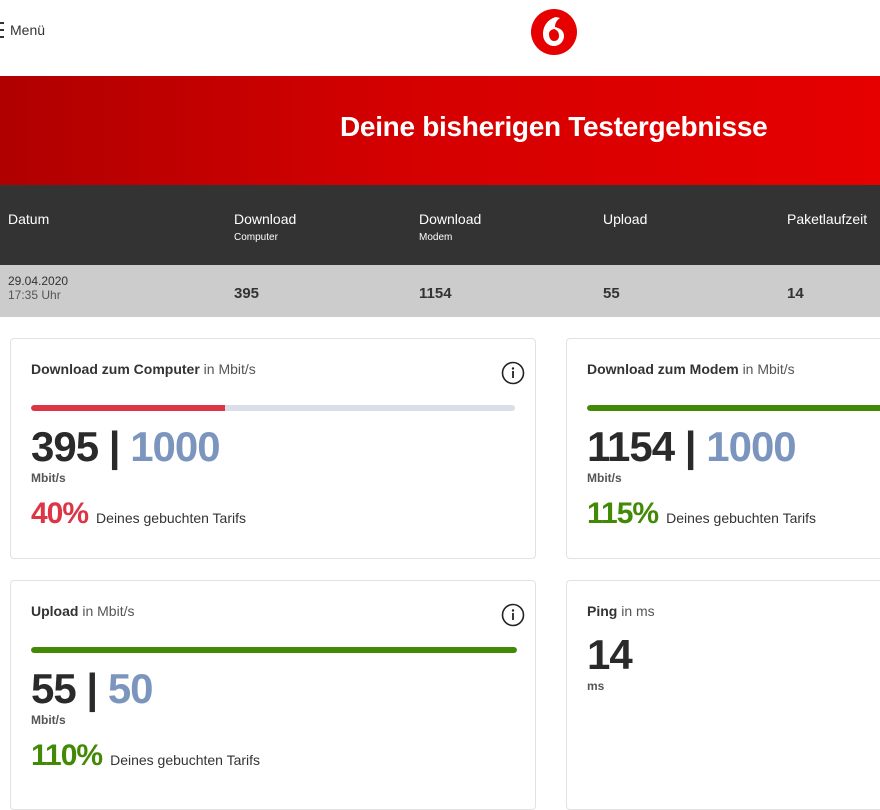  What do you see at coordinates (611, 293) in the screenshot?
I see `row-upload: 55` at bounding box center [611, 293].